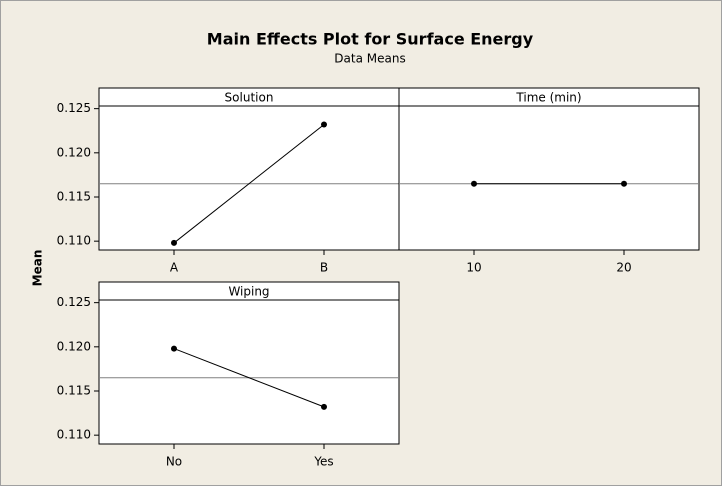 The image size is (722, 486). Describe the element at coordinates (174, 462) in the screenshot. I see `x-tick-label: No` at that location.